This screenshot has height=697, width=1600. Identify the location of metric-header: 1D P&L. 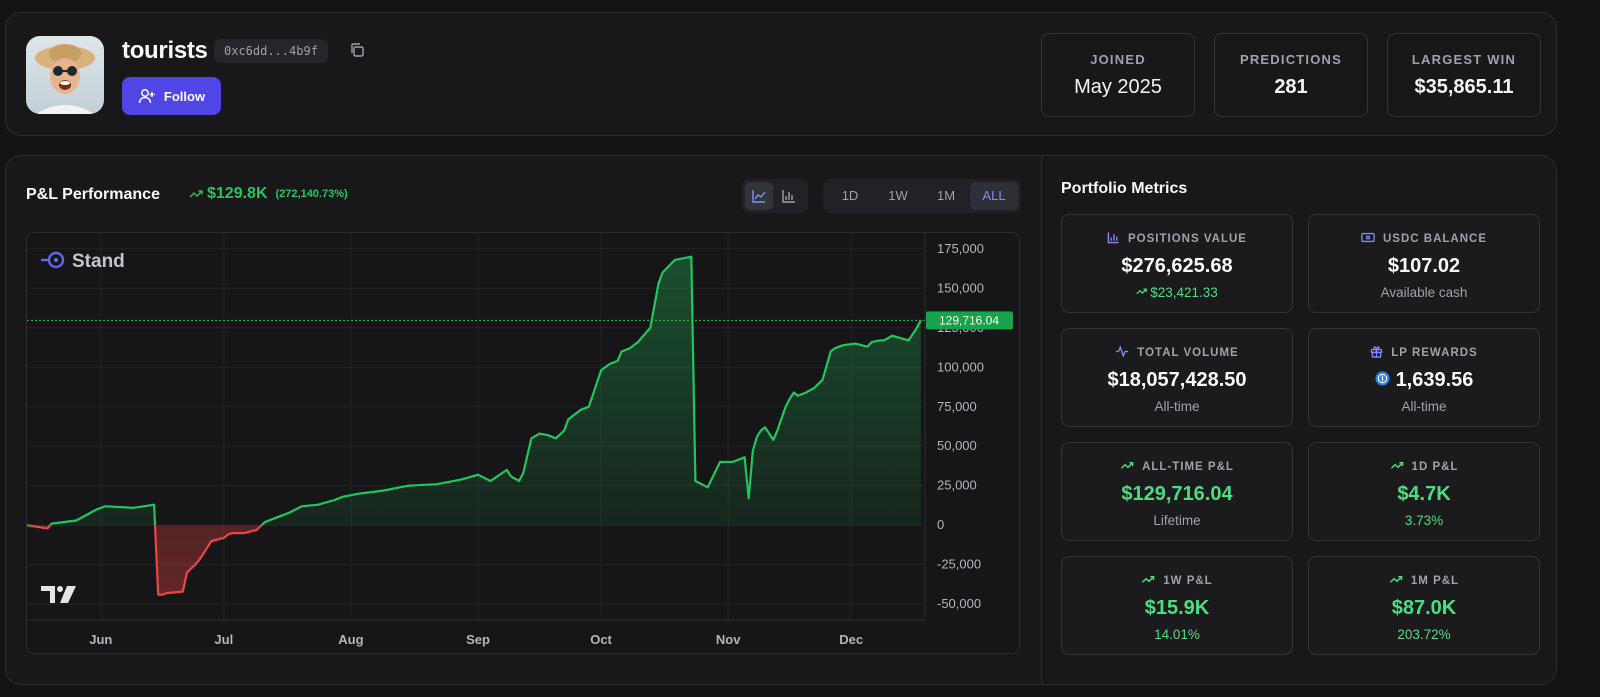
(1424, 467).